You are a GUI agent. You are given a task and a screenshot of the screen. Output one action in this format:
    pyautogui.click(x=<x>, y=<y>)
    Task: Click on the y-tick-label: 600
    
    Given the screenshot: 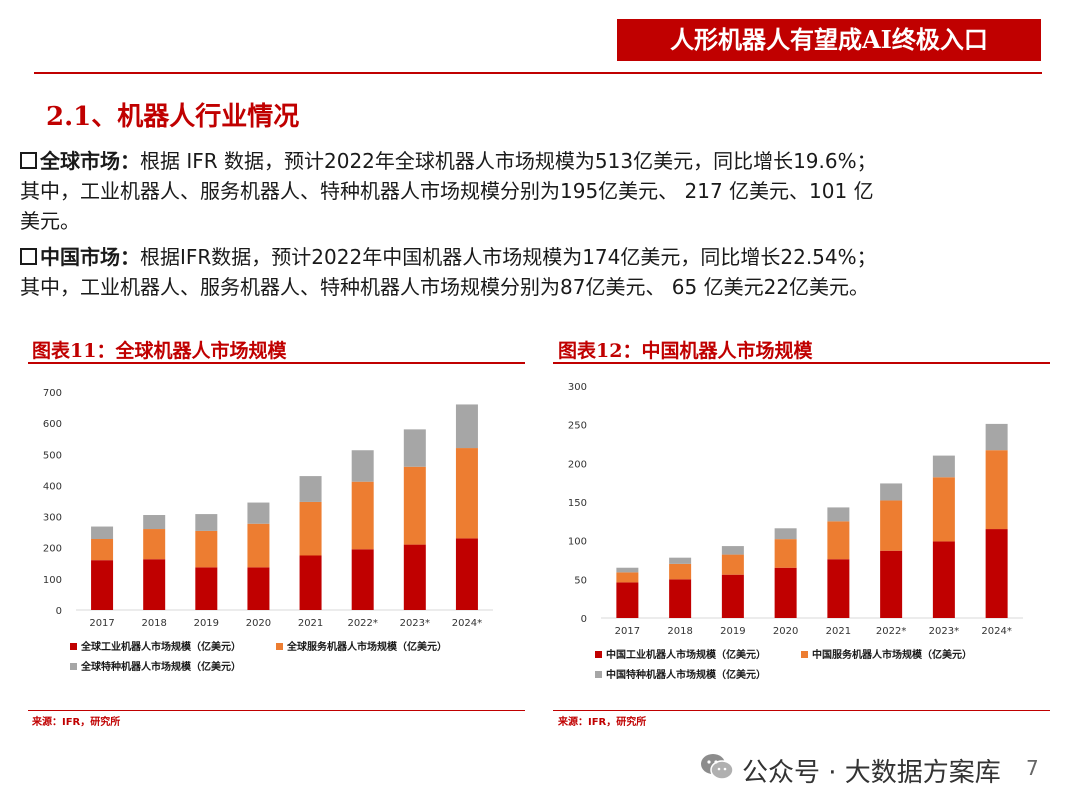 What is the action you would take?
    pyautogui.click(x=52, y=424)
    